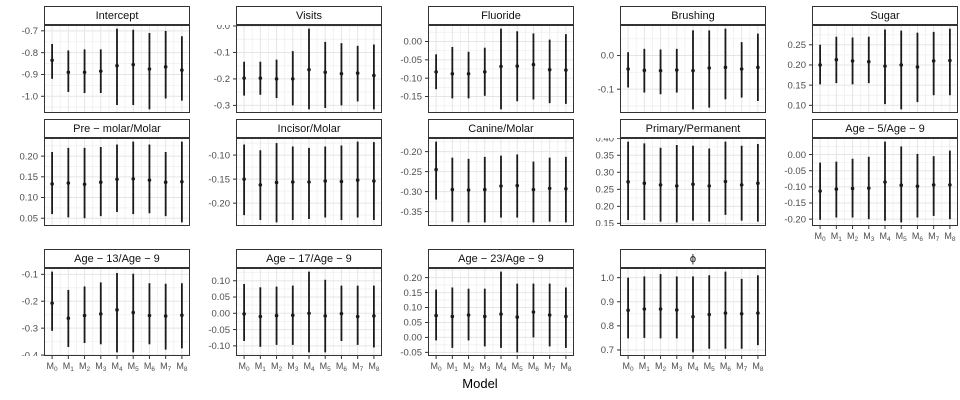  Describe the element at coordinates (501, 15) in the screenshot. I see `facet-title: Fluoride` at that location.